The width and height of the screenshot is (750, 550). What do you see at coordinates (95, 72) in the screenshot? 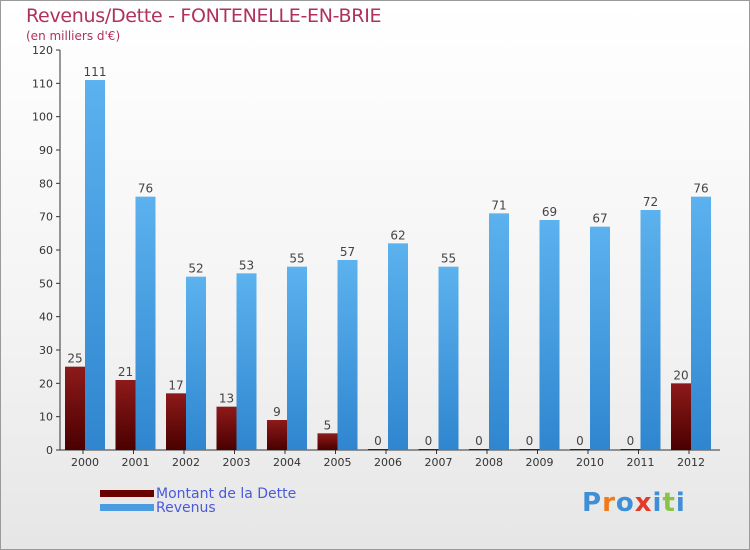
I see `revenue-value-label: 111` at bounding box center [95, 72].